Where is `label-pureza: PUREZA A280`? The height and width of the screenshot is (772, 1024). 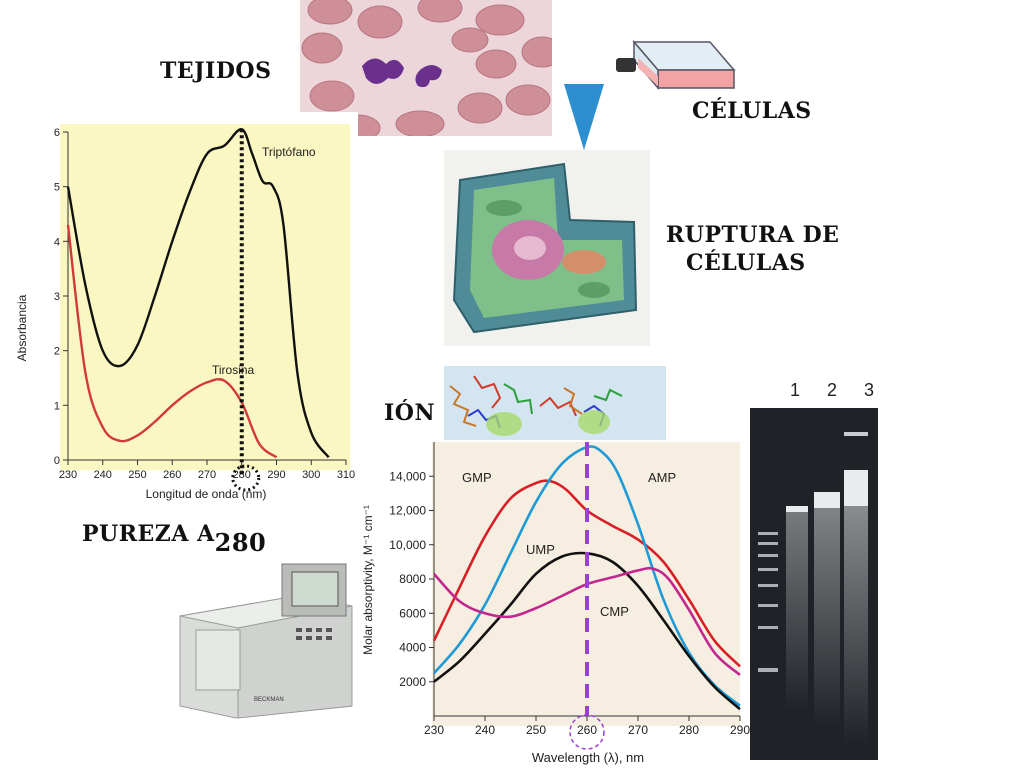
label-pureza: PUREZA A280 is located at coordinates (174, 537).